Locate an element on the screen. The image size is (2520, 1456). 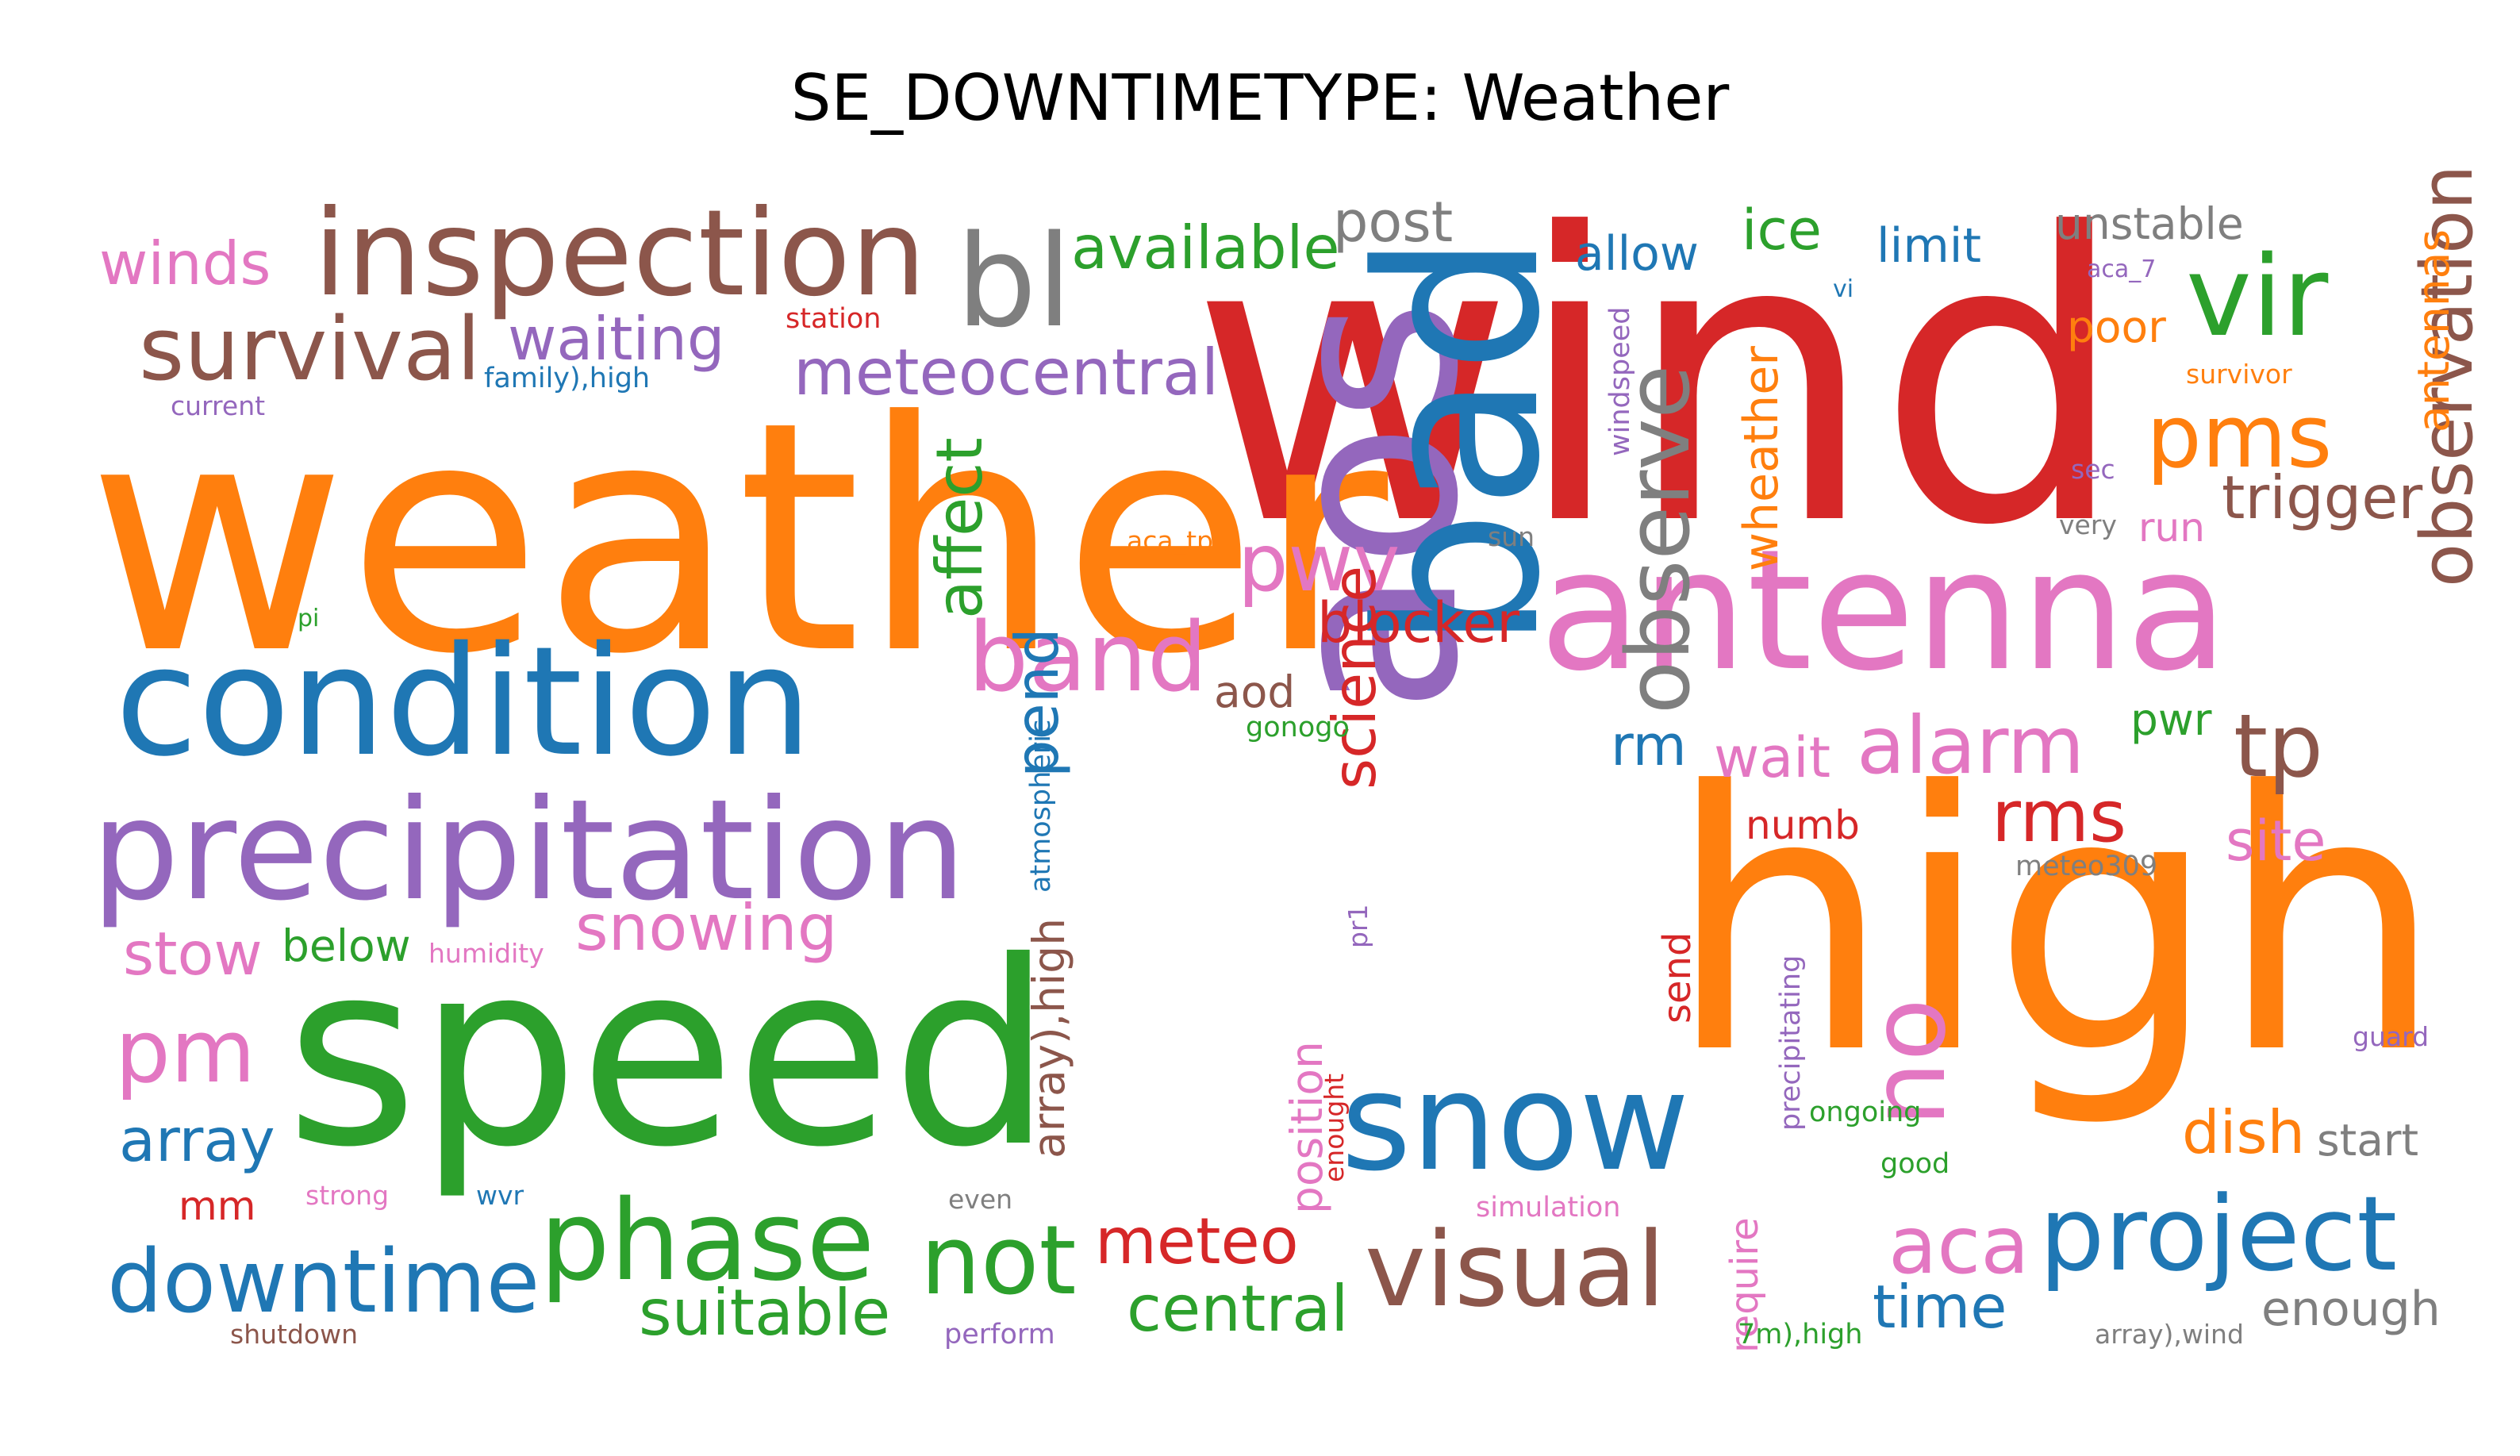
word-array-wind: array),wind is located at coordinates (2169, 1334).